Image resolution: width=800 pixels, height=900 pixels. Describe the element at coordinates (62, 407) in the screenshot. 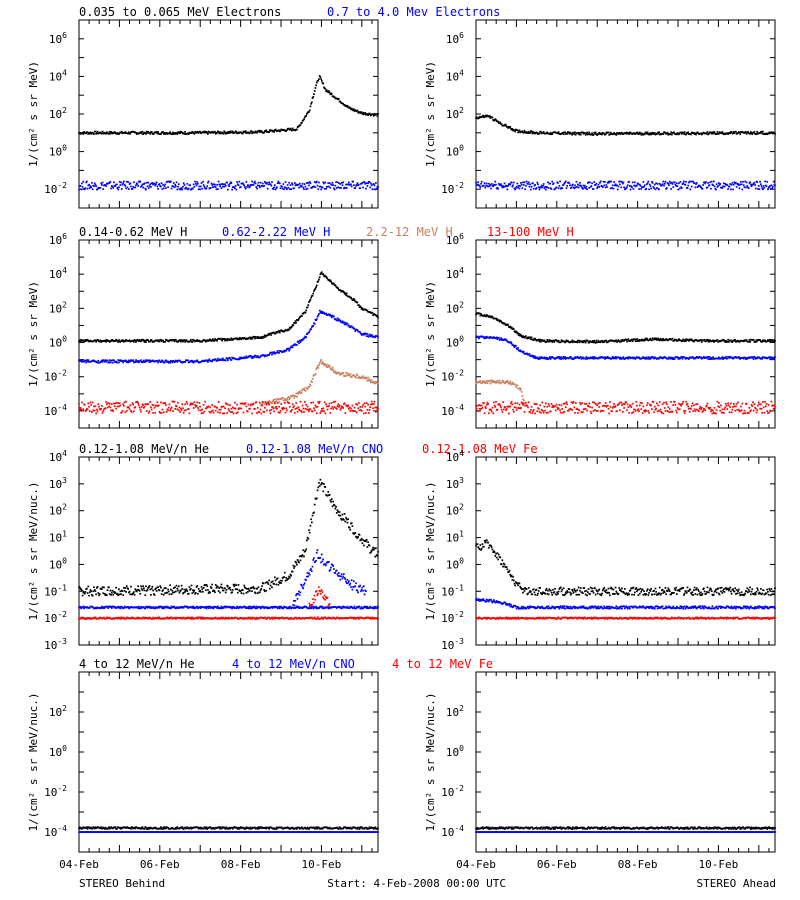

I see `y-tick-exponent: -4` at that location.